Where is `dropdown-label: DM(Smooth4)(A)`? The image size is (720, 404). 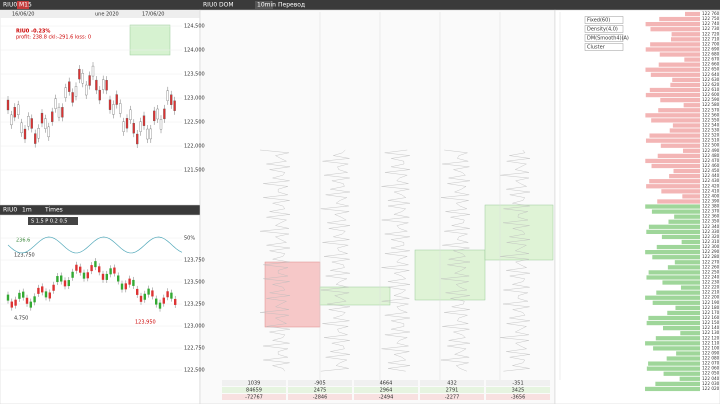 dropdown-label: DM(Smooth4)(A) is located at coordinates (608, 39).